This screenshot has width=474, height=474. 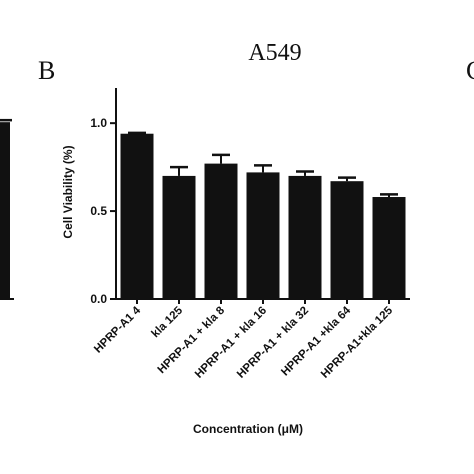 I want to click on x-axis-label: Concentration (μM), so click(x=248, y=429).